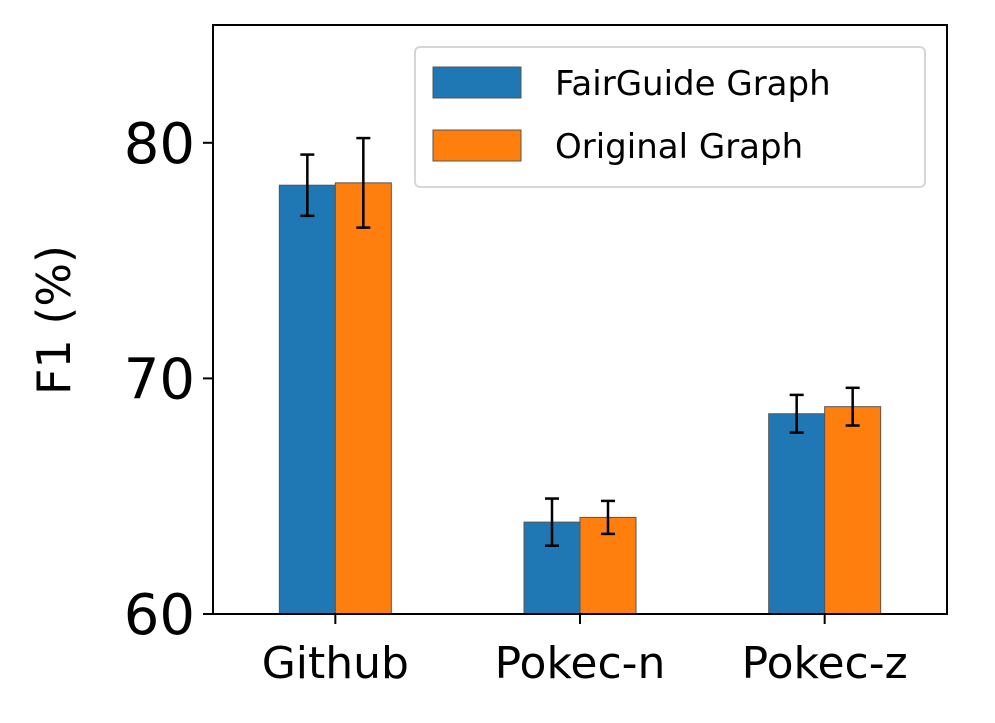  What do you see at coordinates (679, 147) in the screenshot?
I see `legend-label: Original Graph` at bounding box center [679, 147].